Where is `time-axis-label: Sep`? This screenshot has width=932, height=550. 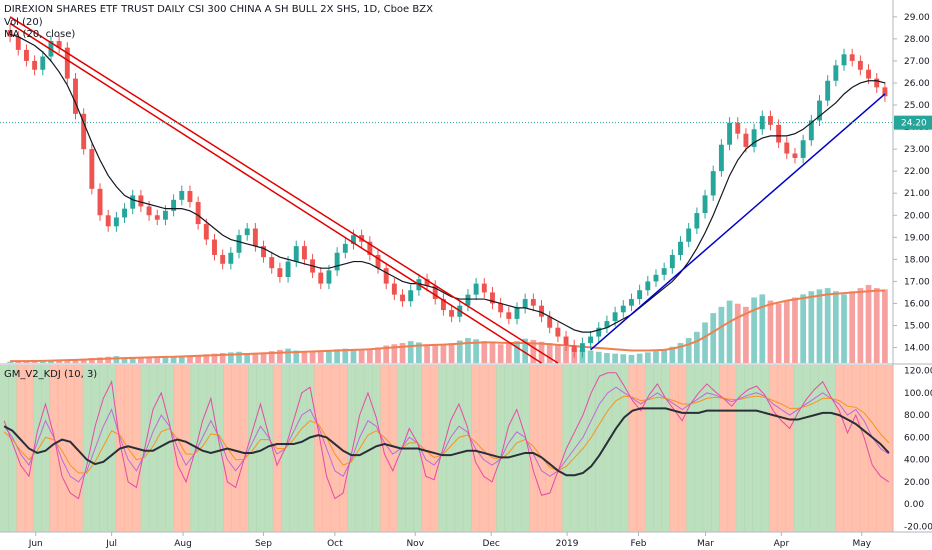 time-axis-label: Sep is located at coordinates (263, 544).